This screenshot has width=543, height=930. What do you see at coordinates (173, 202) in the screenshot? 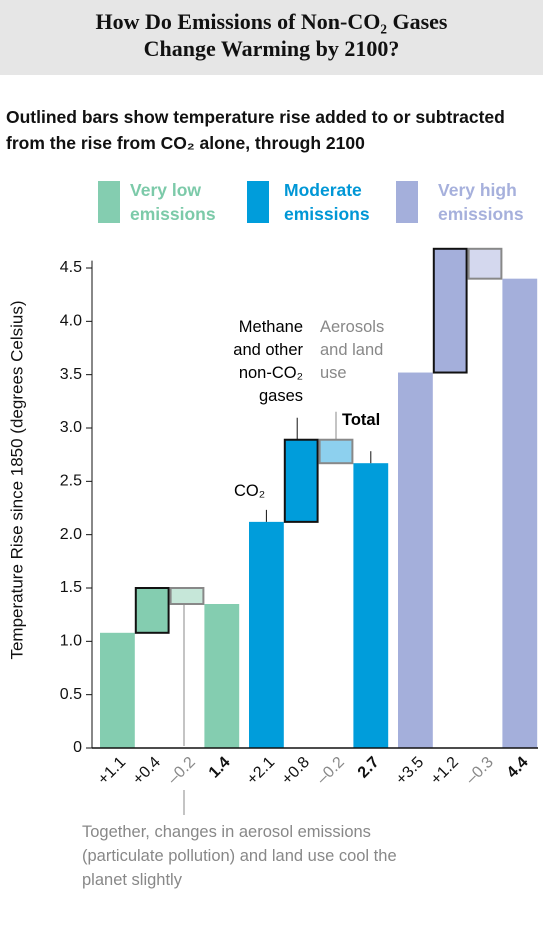
I see `legend-label: Very low emissions` at bounding box center [173, 202].